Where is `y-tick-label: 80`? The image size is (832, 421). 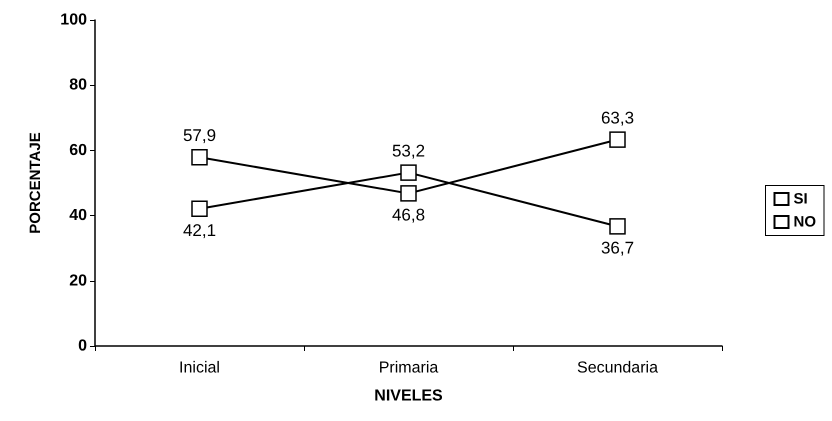 y-tick-label: 80 is located at coordinates (78, 85).